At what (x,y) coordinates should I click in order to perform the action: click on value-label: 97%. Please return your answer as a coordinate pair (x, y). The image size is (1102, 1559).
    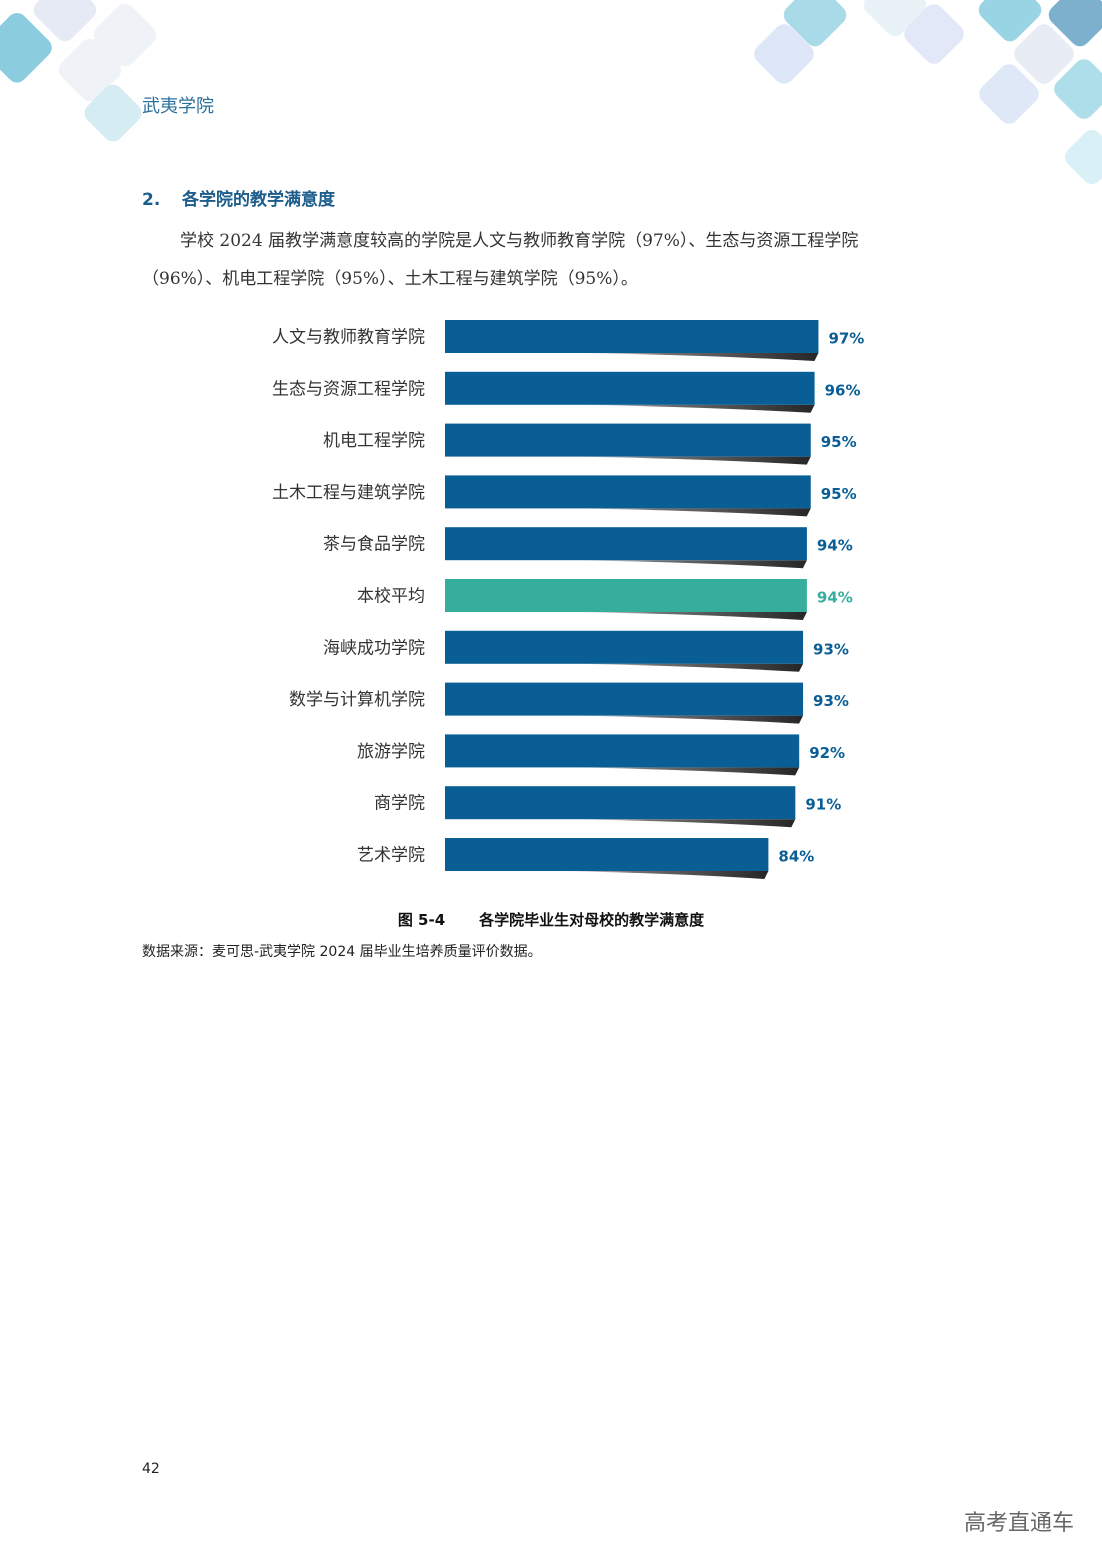
    Looking at the image, I should click on (846, 339).